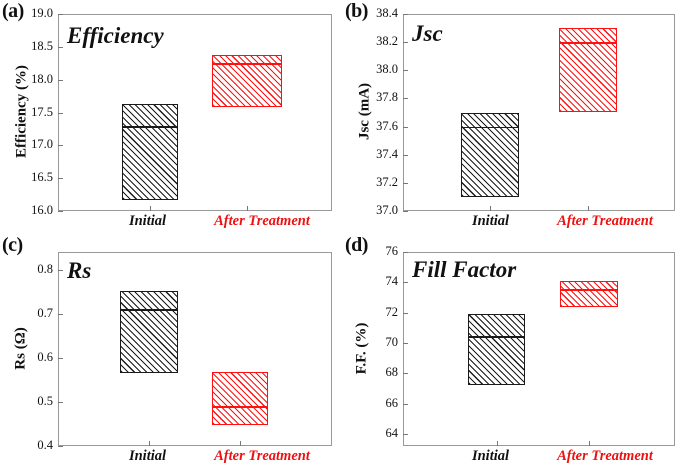  What do you see at coordinates (356, 245) in the screenshot?
I see `panel-d-tag: (d)` at bounding box center [356, 245].